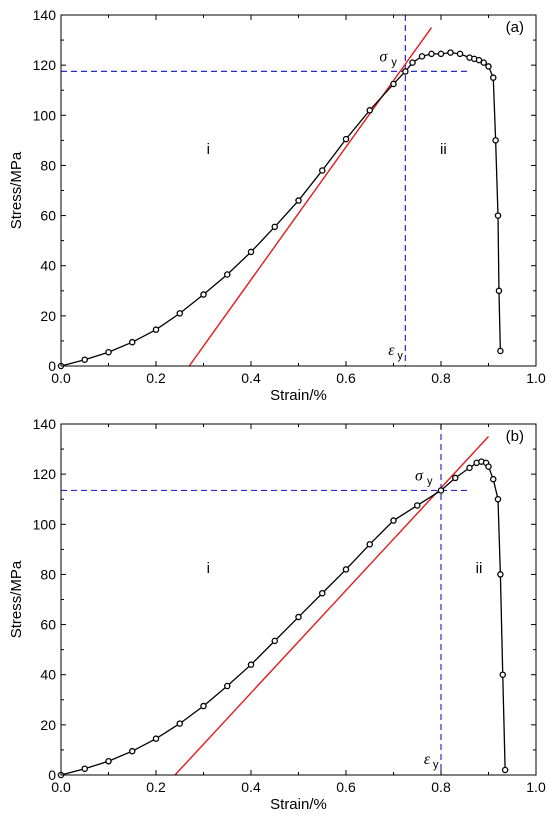 This screenshot has height=829, width=550. I want to click on yield-strain-subscript: y, so click(436, 765).